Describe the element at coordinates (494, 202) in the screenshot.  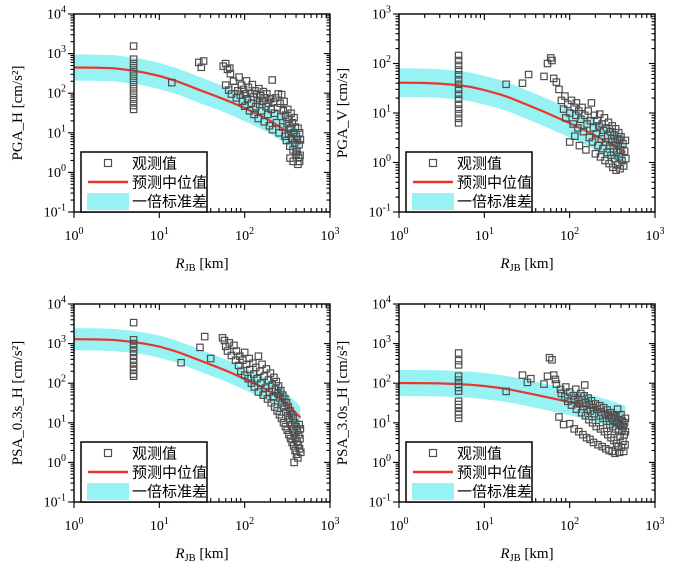
I see `legend-label: 一倍标准差` at that location.